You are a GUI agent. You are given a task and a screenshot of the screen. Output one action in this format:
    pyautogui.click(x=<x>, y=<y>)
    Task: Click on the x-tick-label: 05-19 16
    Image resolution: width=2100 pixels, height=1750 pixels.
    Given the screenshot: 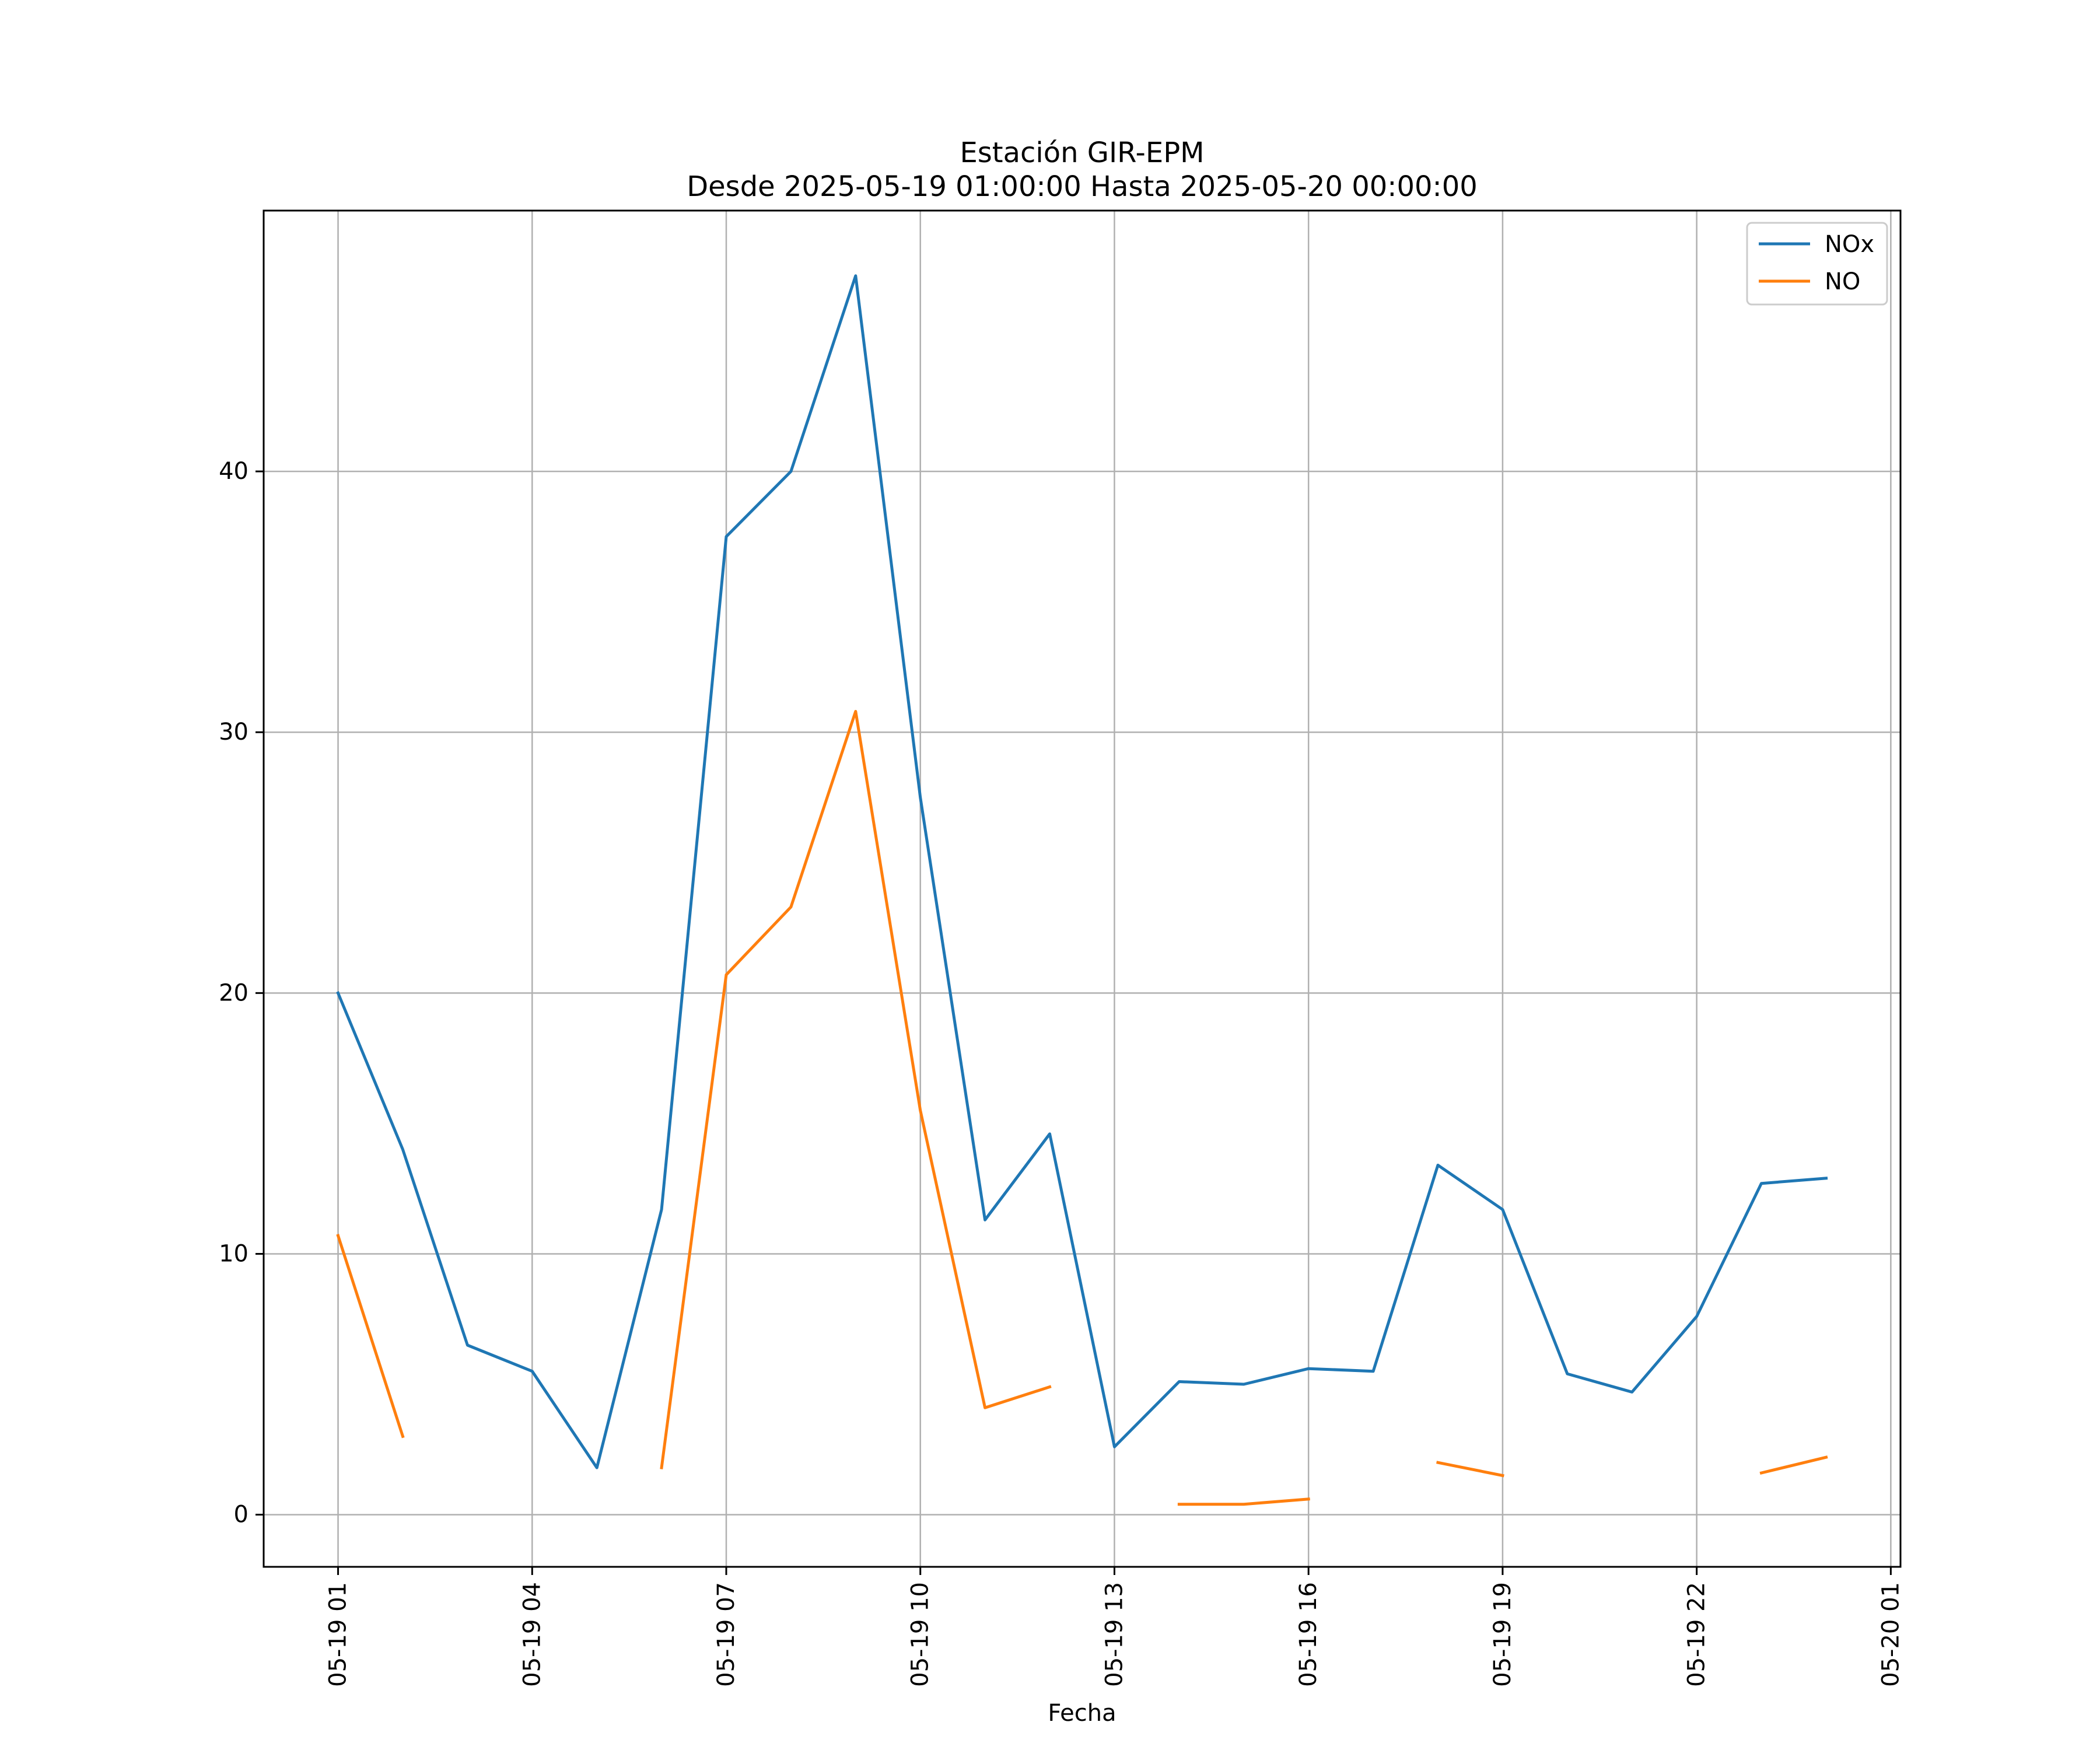 What is the action you would take?
    pyautogui.click(x=1308, y=1634)
    